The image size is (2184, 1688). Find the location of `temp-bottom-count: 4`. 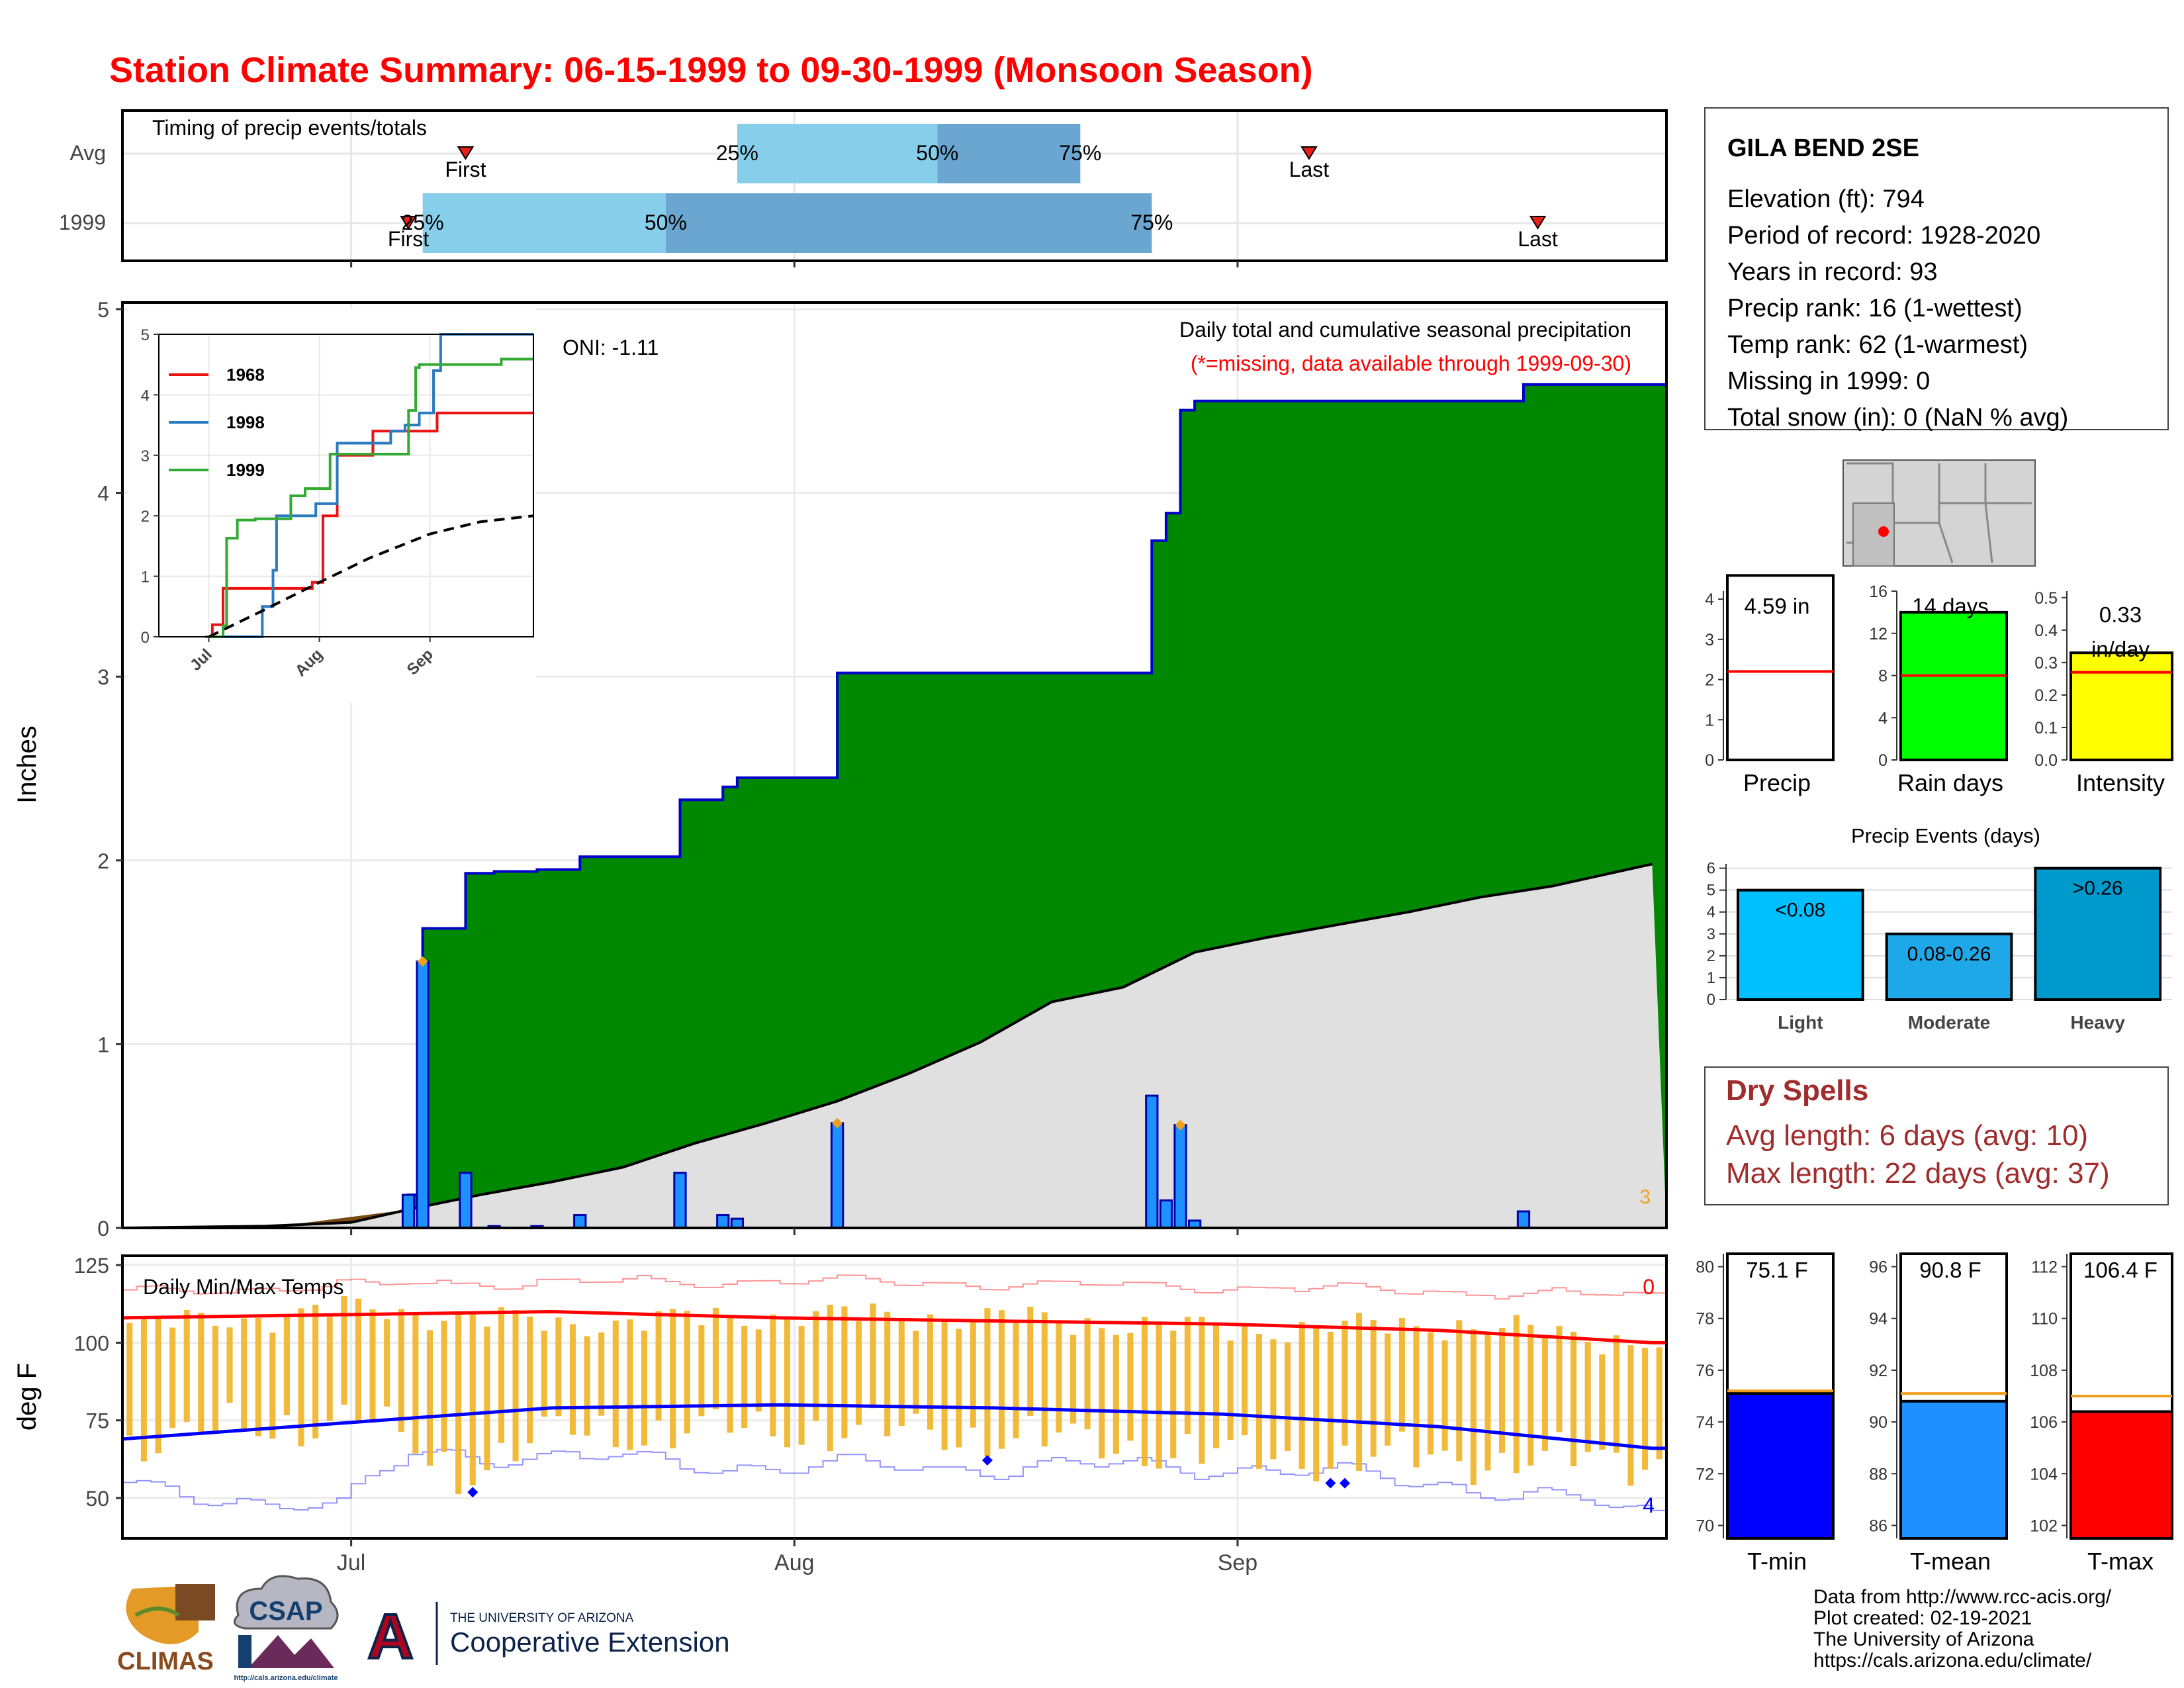

temp-bottom-count: 4 is located at coordinates (1649, 1505).